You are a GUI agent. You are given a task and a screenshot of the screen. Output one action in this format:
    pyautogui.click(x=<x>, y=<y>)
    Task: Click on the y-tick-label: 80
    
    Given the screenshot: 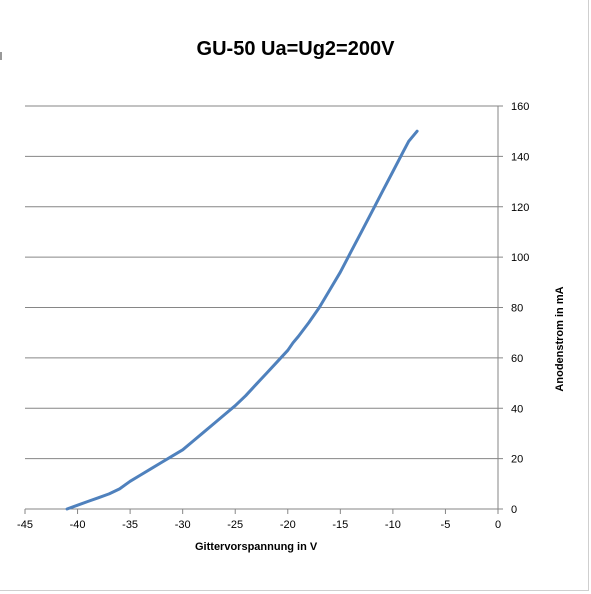 What is the action you would take?
    pyautogui.click(x=517, y=309)
    